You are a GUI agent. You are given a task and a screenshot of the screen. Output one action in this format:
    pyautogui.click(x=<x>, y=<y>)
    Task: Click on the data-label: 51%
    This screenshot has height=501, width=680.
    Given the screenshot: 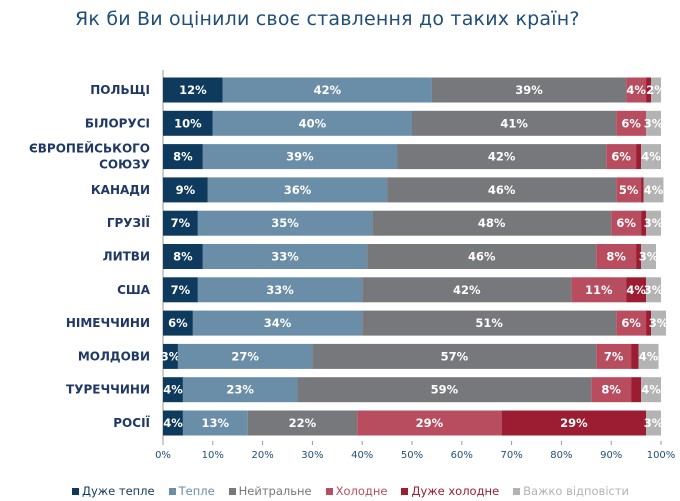 What is the action you would take?
    pyautogui.click(x=489, y=323)
    